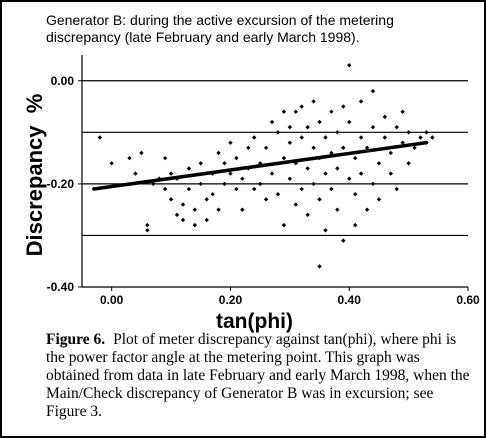 This screenshot has height=438, width=486. I want to click on y-axis-label: Discrepancy %, so click(34, 175).